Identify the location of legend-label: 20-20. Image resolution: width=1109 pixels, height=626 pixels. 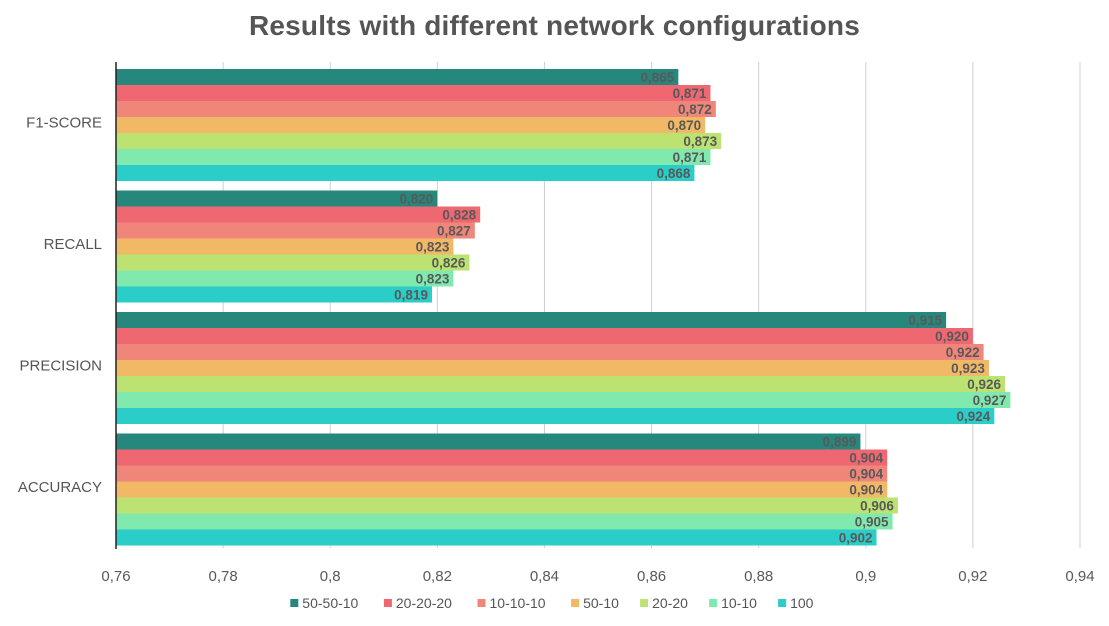
(670, 603).